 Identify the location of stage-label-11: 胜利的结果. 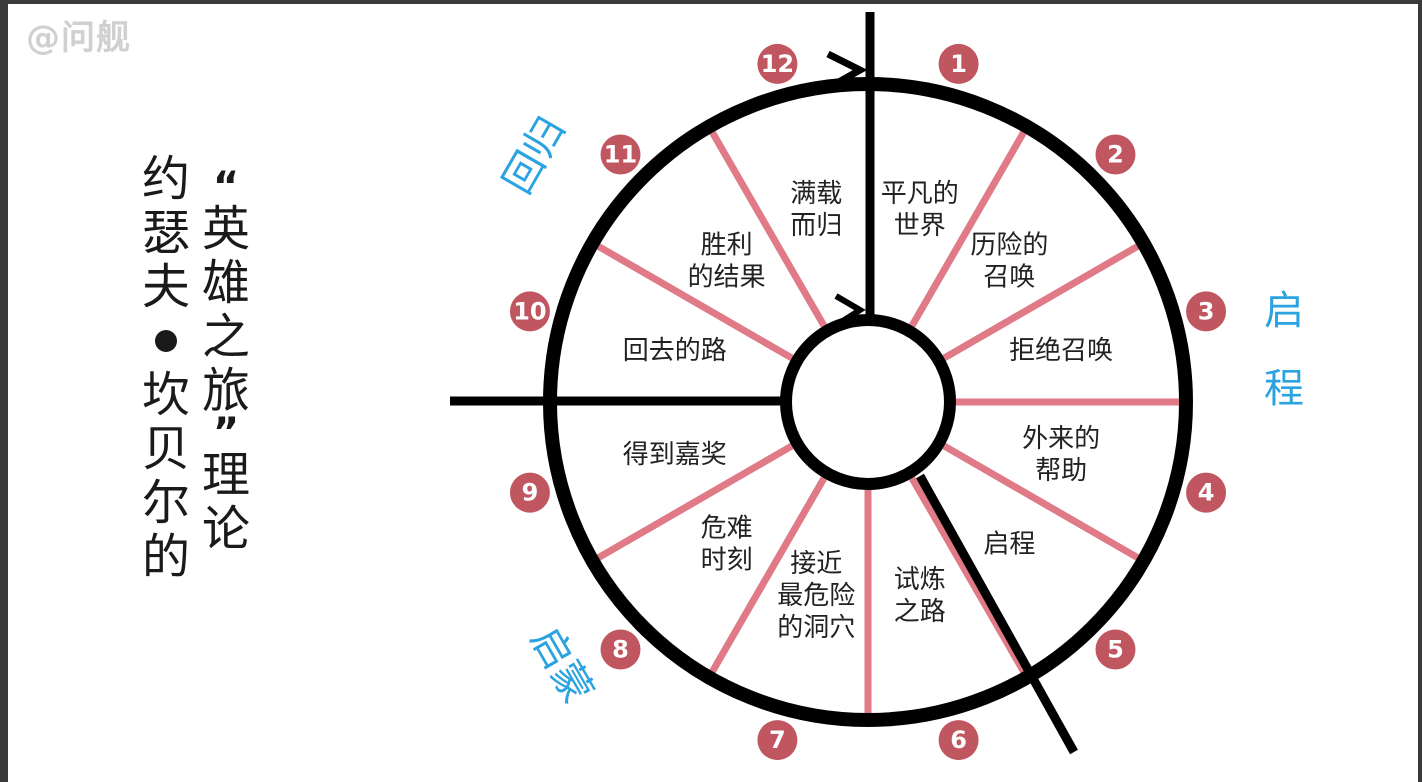
(727, 262).